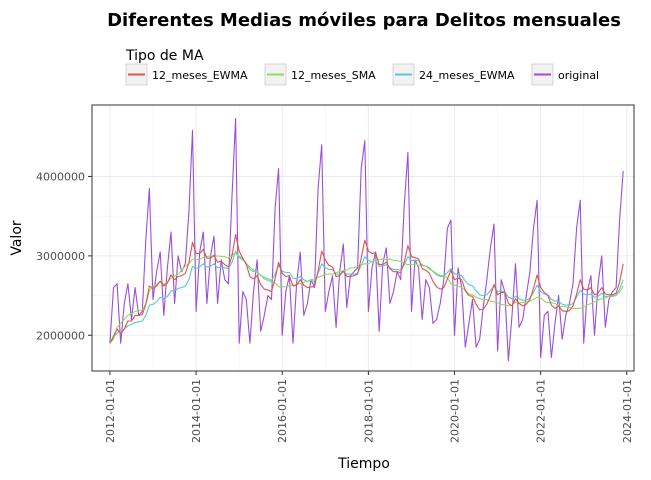 The height and width of the screenshot is (480, 651). I want to click on x-tick-label: 2022-01-01, so click(541, 411).